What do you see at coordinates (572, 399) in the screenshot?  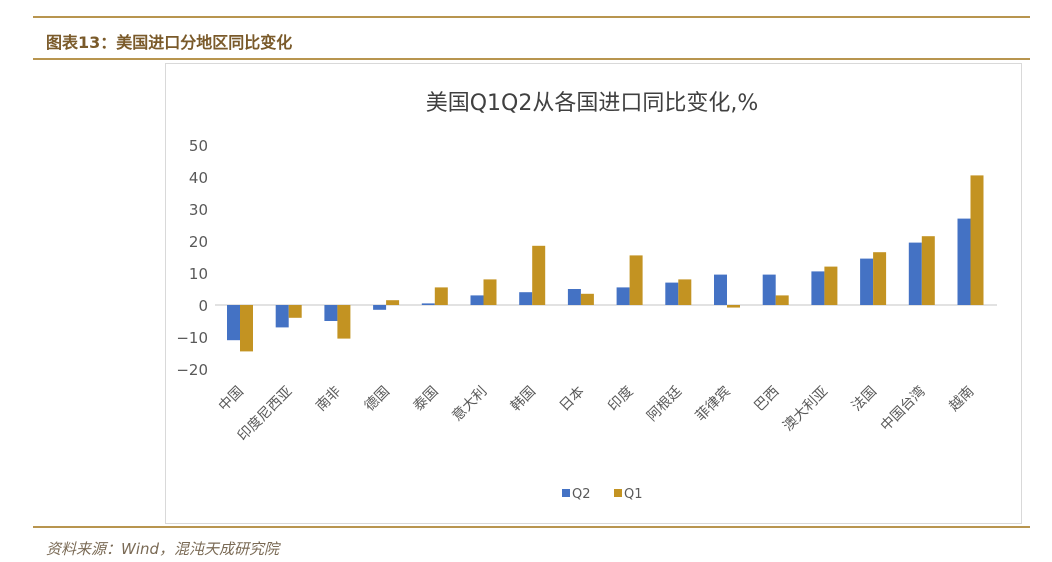 I see `x-tick-label: 日本` at bounding box center [572, 399].